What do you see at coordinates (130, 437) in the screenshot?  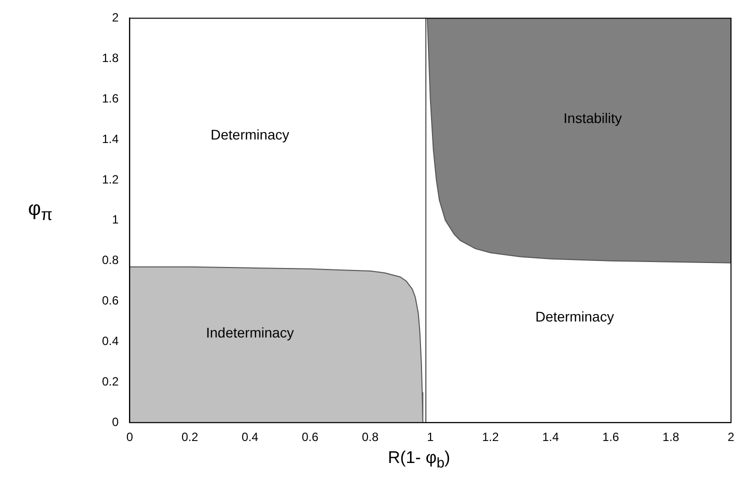 I see `x-tick-label: 0` at bounding box center [130, 437].